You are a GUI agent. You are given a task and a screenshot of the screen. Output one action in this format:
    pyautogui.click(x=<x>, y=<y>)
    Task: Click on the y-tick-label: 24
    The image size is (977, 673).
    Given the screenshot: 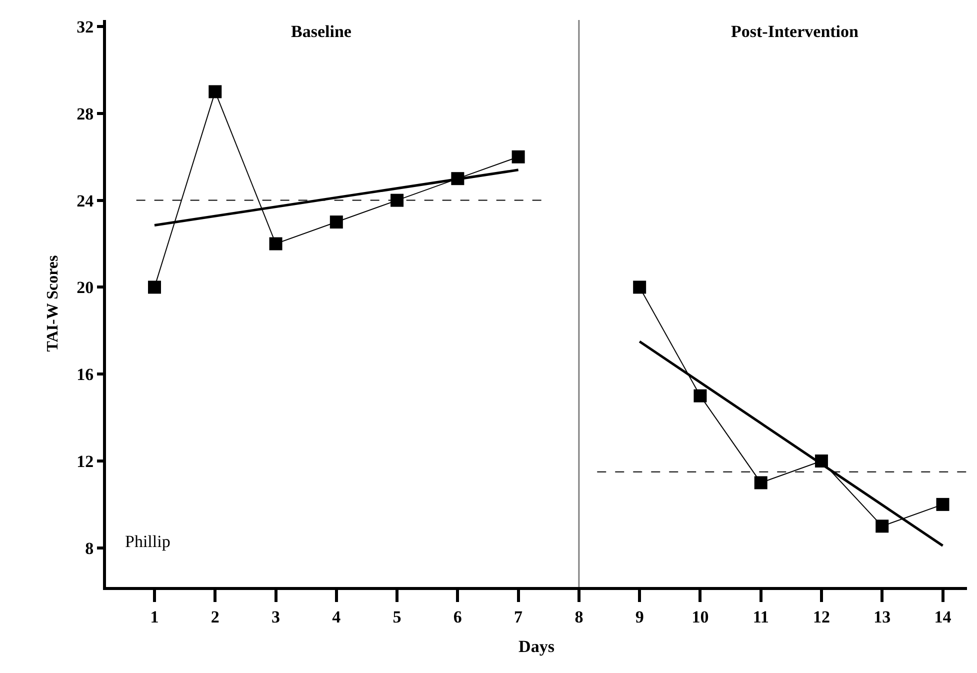 What is the action you would take?
    pyautogui.click(x=85, y=200)
    